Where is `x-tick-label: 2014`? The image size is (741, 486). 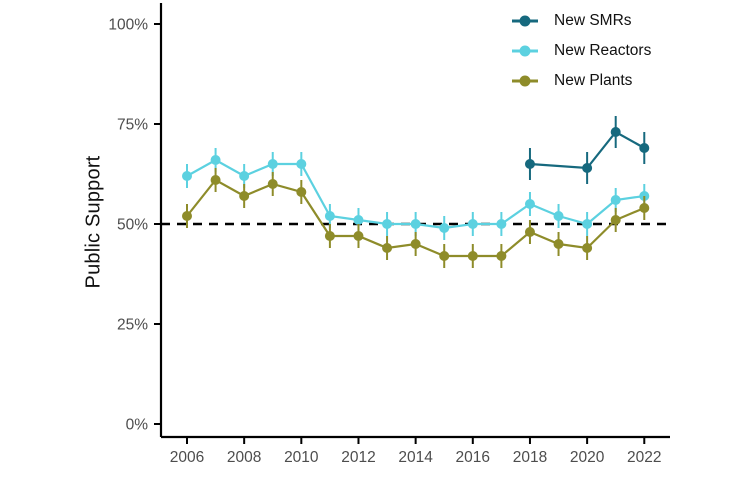
x-tick-label: 2014 is located at coordinates (415, 457).